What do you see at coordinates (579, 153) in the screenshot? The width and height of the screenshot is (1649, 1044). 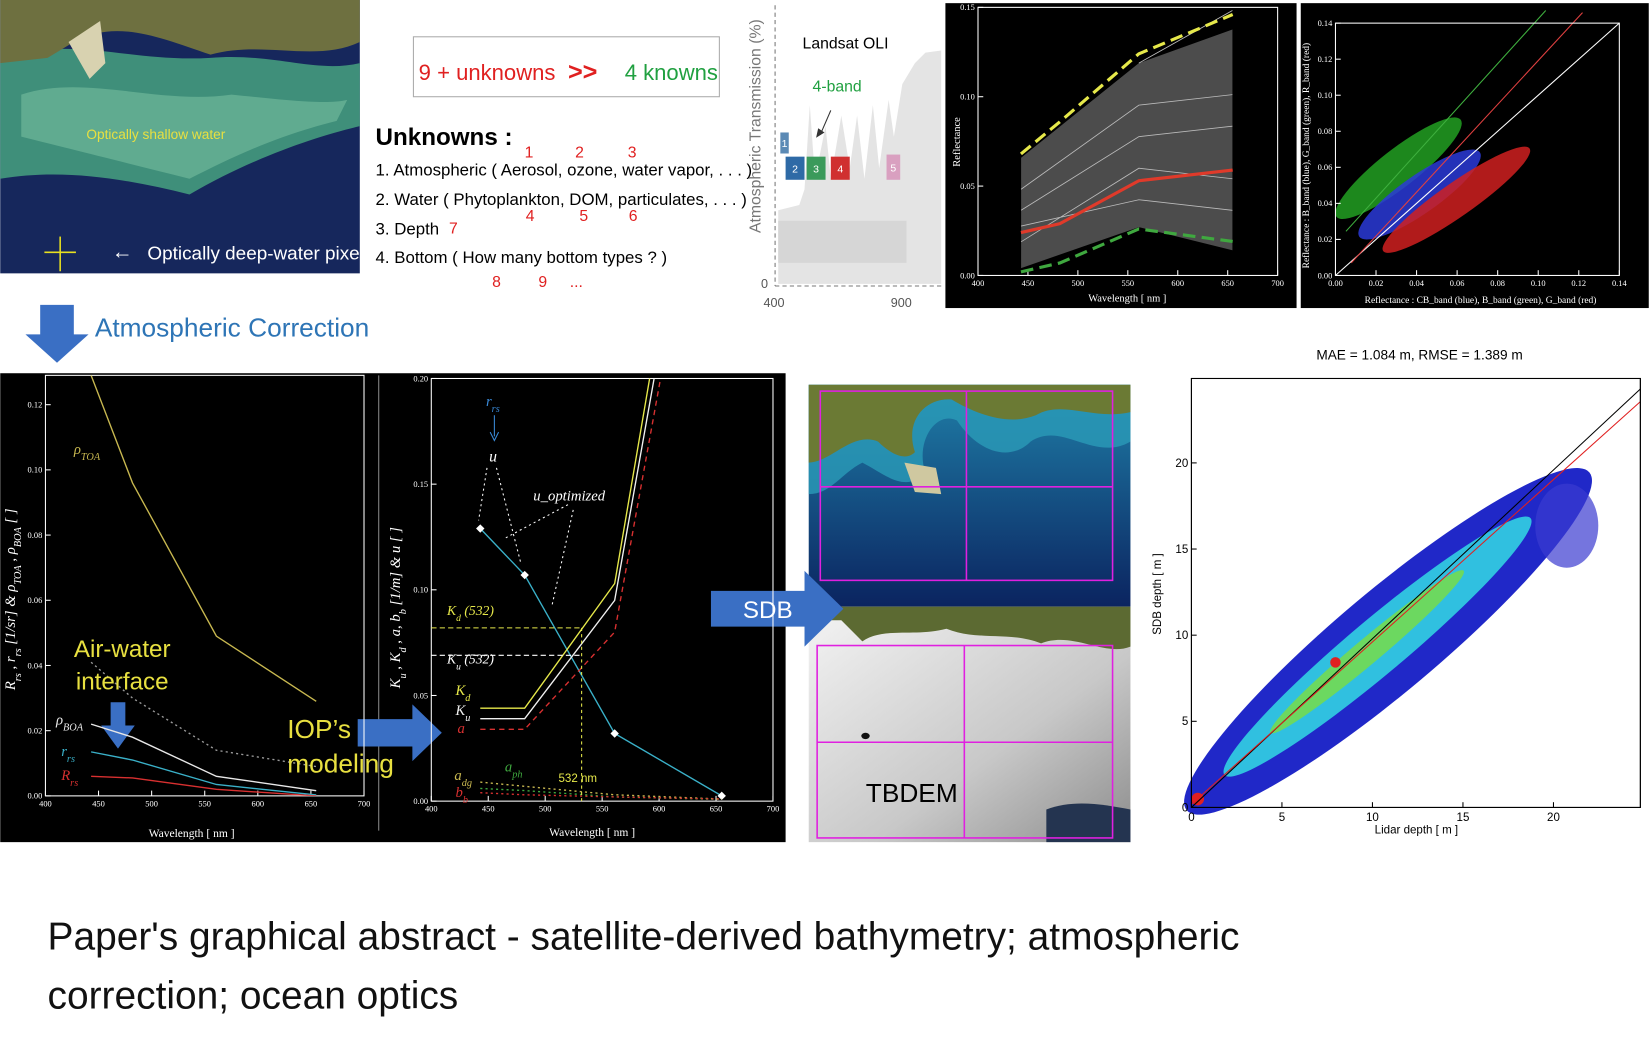 I see `unknown-index: 2` at bounding box center [579, 153].